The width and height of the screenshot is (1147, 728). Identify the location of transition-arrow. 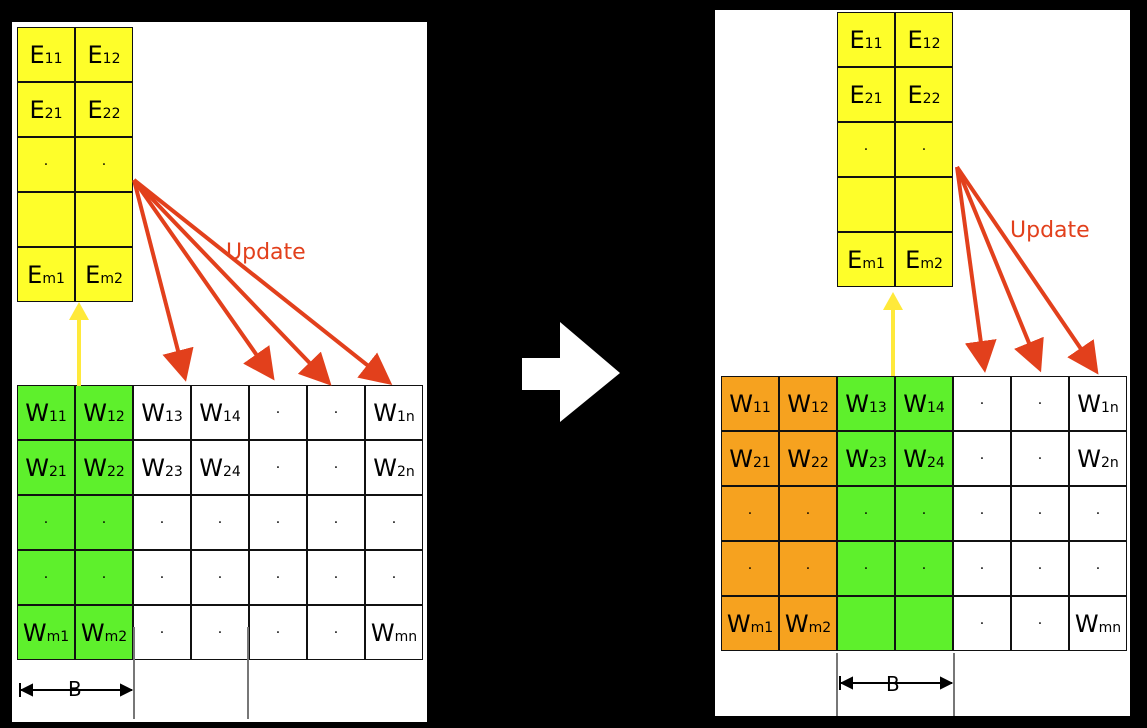
(571, 372).